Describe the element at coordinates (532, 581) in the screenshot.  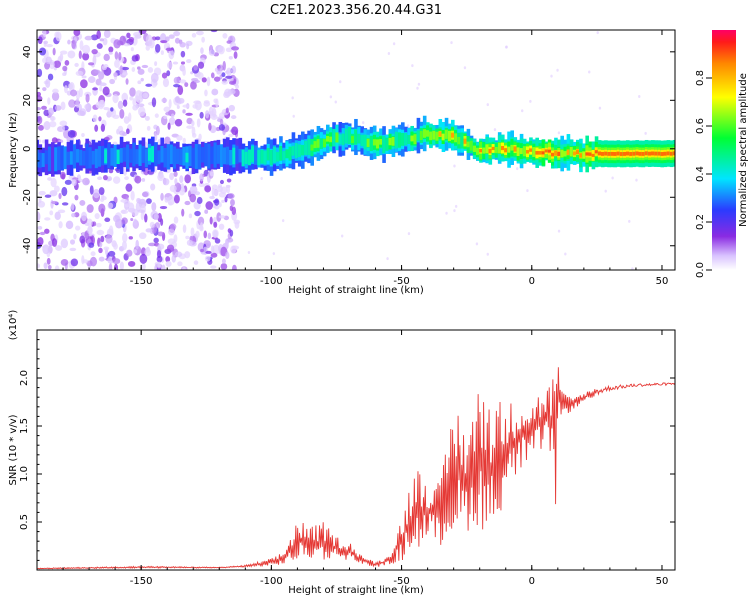
I see `x-tick-label: 0` at that location.